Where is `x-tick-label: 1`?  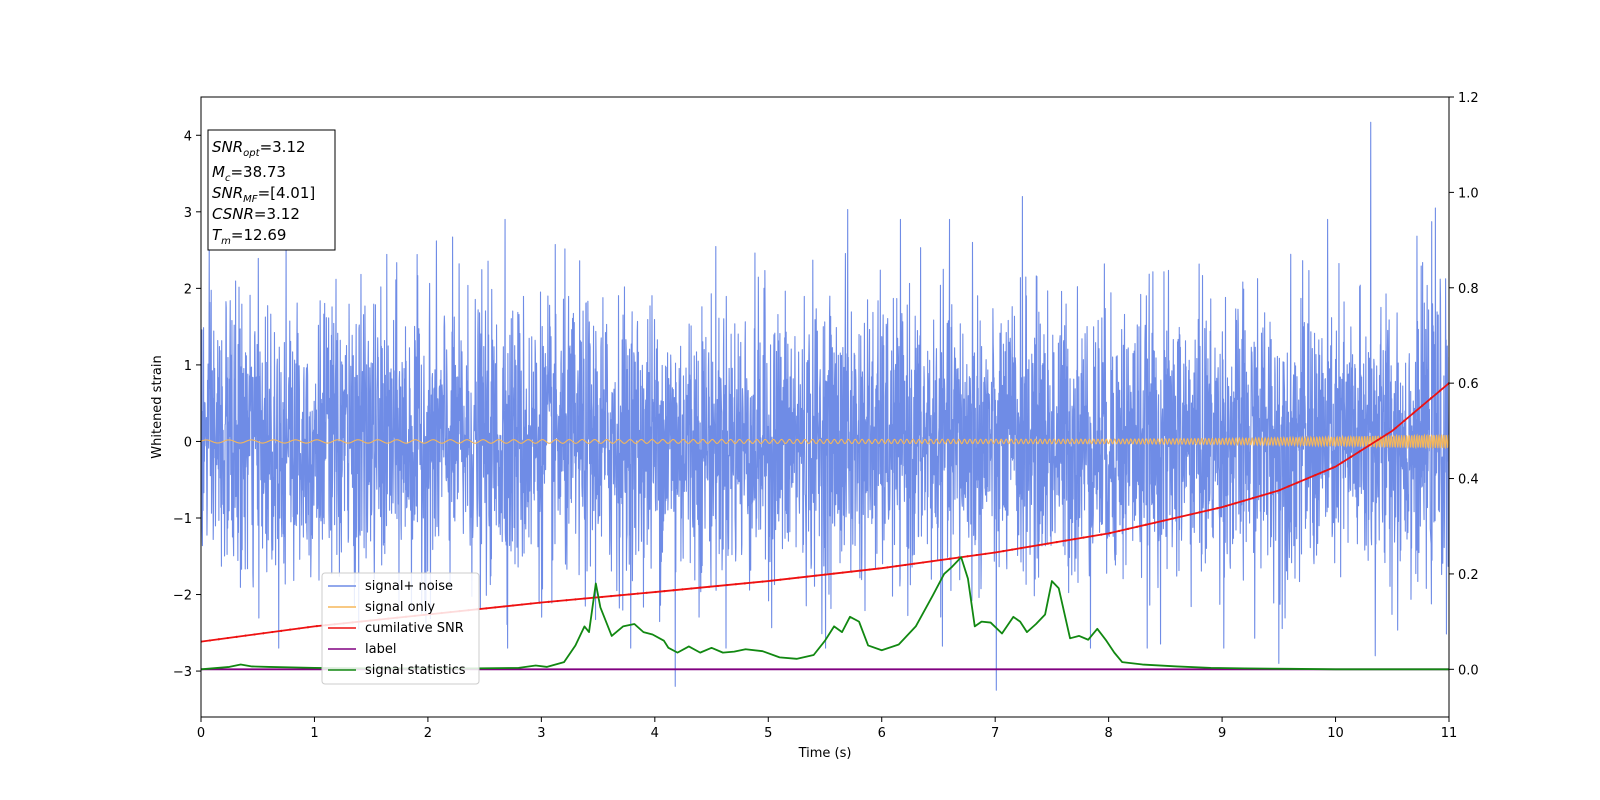
x-tick-label: 1 is located at coordinates (314, 733).